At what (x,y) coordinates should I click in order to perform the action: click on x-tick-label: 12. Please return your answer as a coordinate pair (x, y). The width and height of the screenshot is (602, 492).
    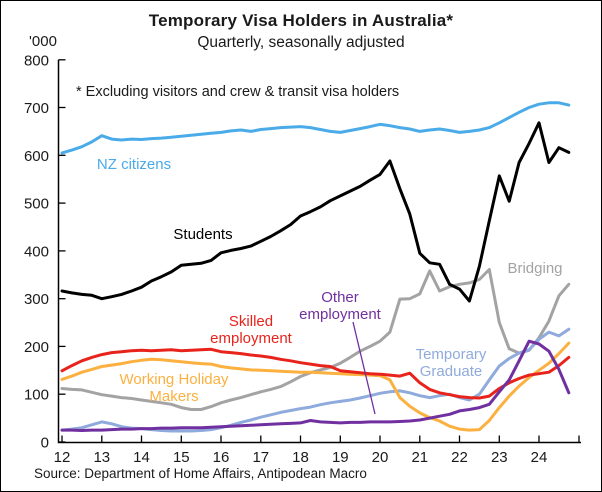
    Looking at the image, I should click on (62, 457).